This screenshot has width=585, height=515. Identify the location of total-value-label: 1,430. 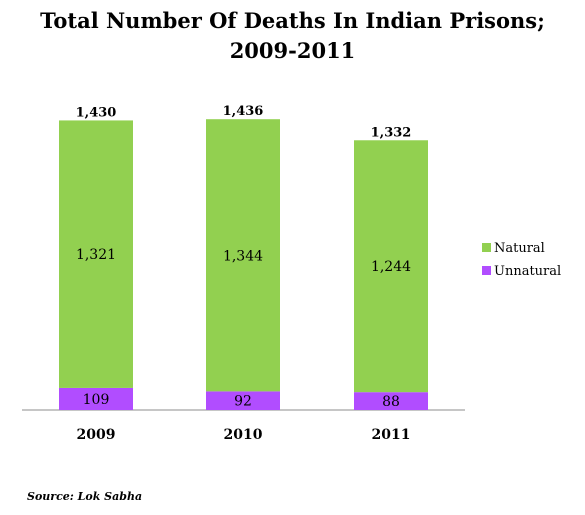
(96, 112).